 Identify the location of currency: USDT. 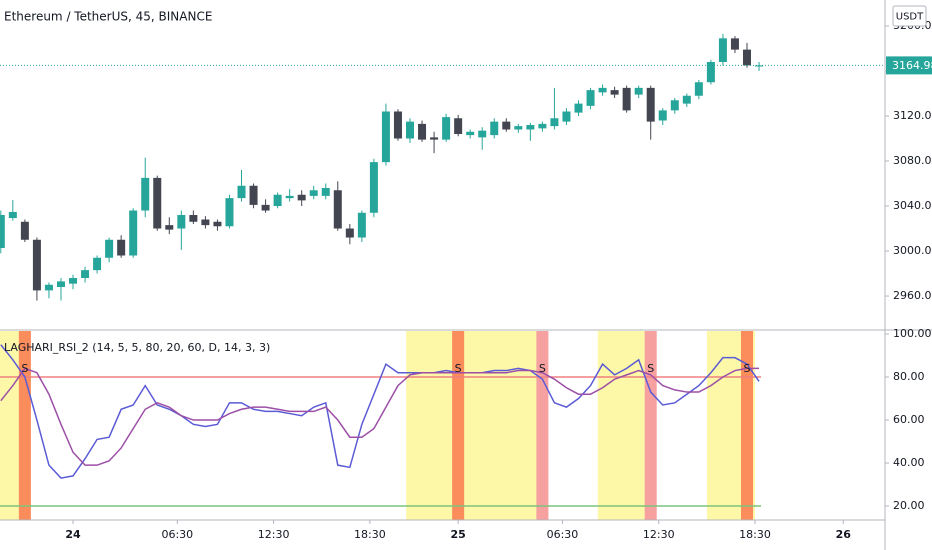
(910, 17).